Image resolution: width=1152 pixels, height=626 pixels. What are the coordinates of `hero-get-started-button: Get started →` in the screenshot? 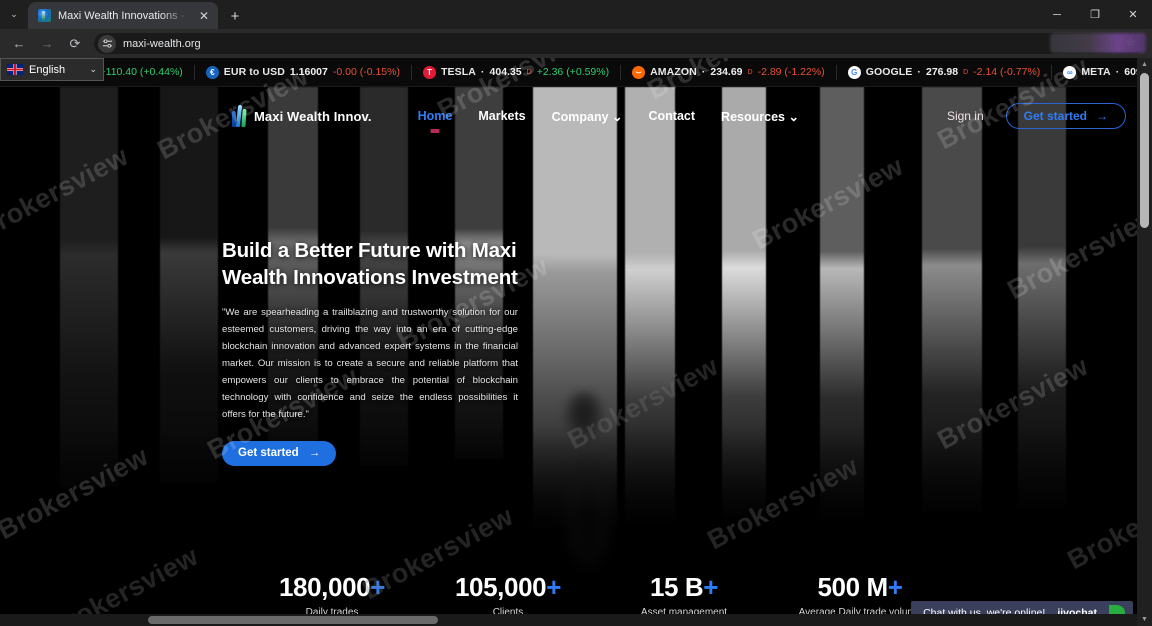 It's located at (279, 453).